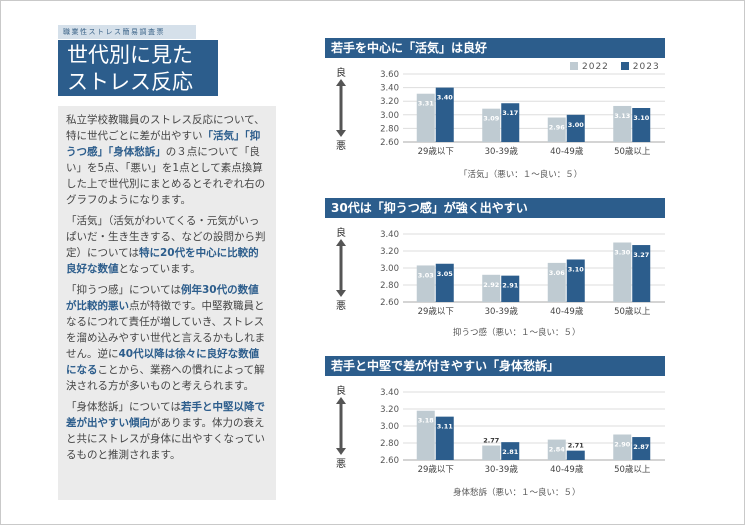 This screenshot has height=525, width=745. What do you see at coordinates (495, 366) in the screenshot?
I see `chart3-title: 若手と中堅で差が付きやすい「身体愁訴」` at bounding box center [495, 366].